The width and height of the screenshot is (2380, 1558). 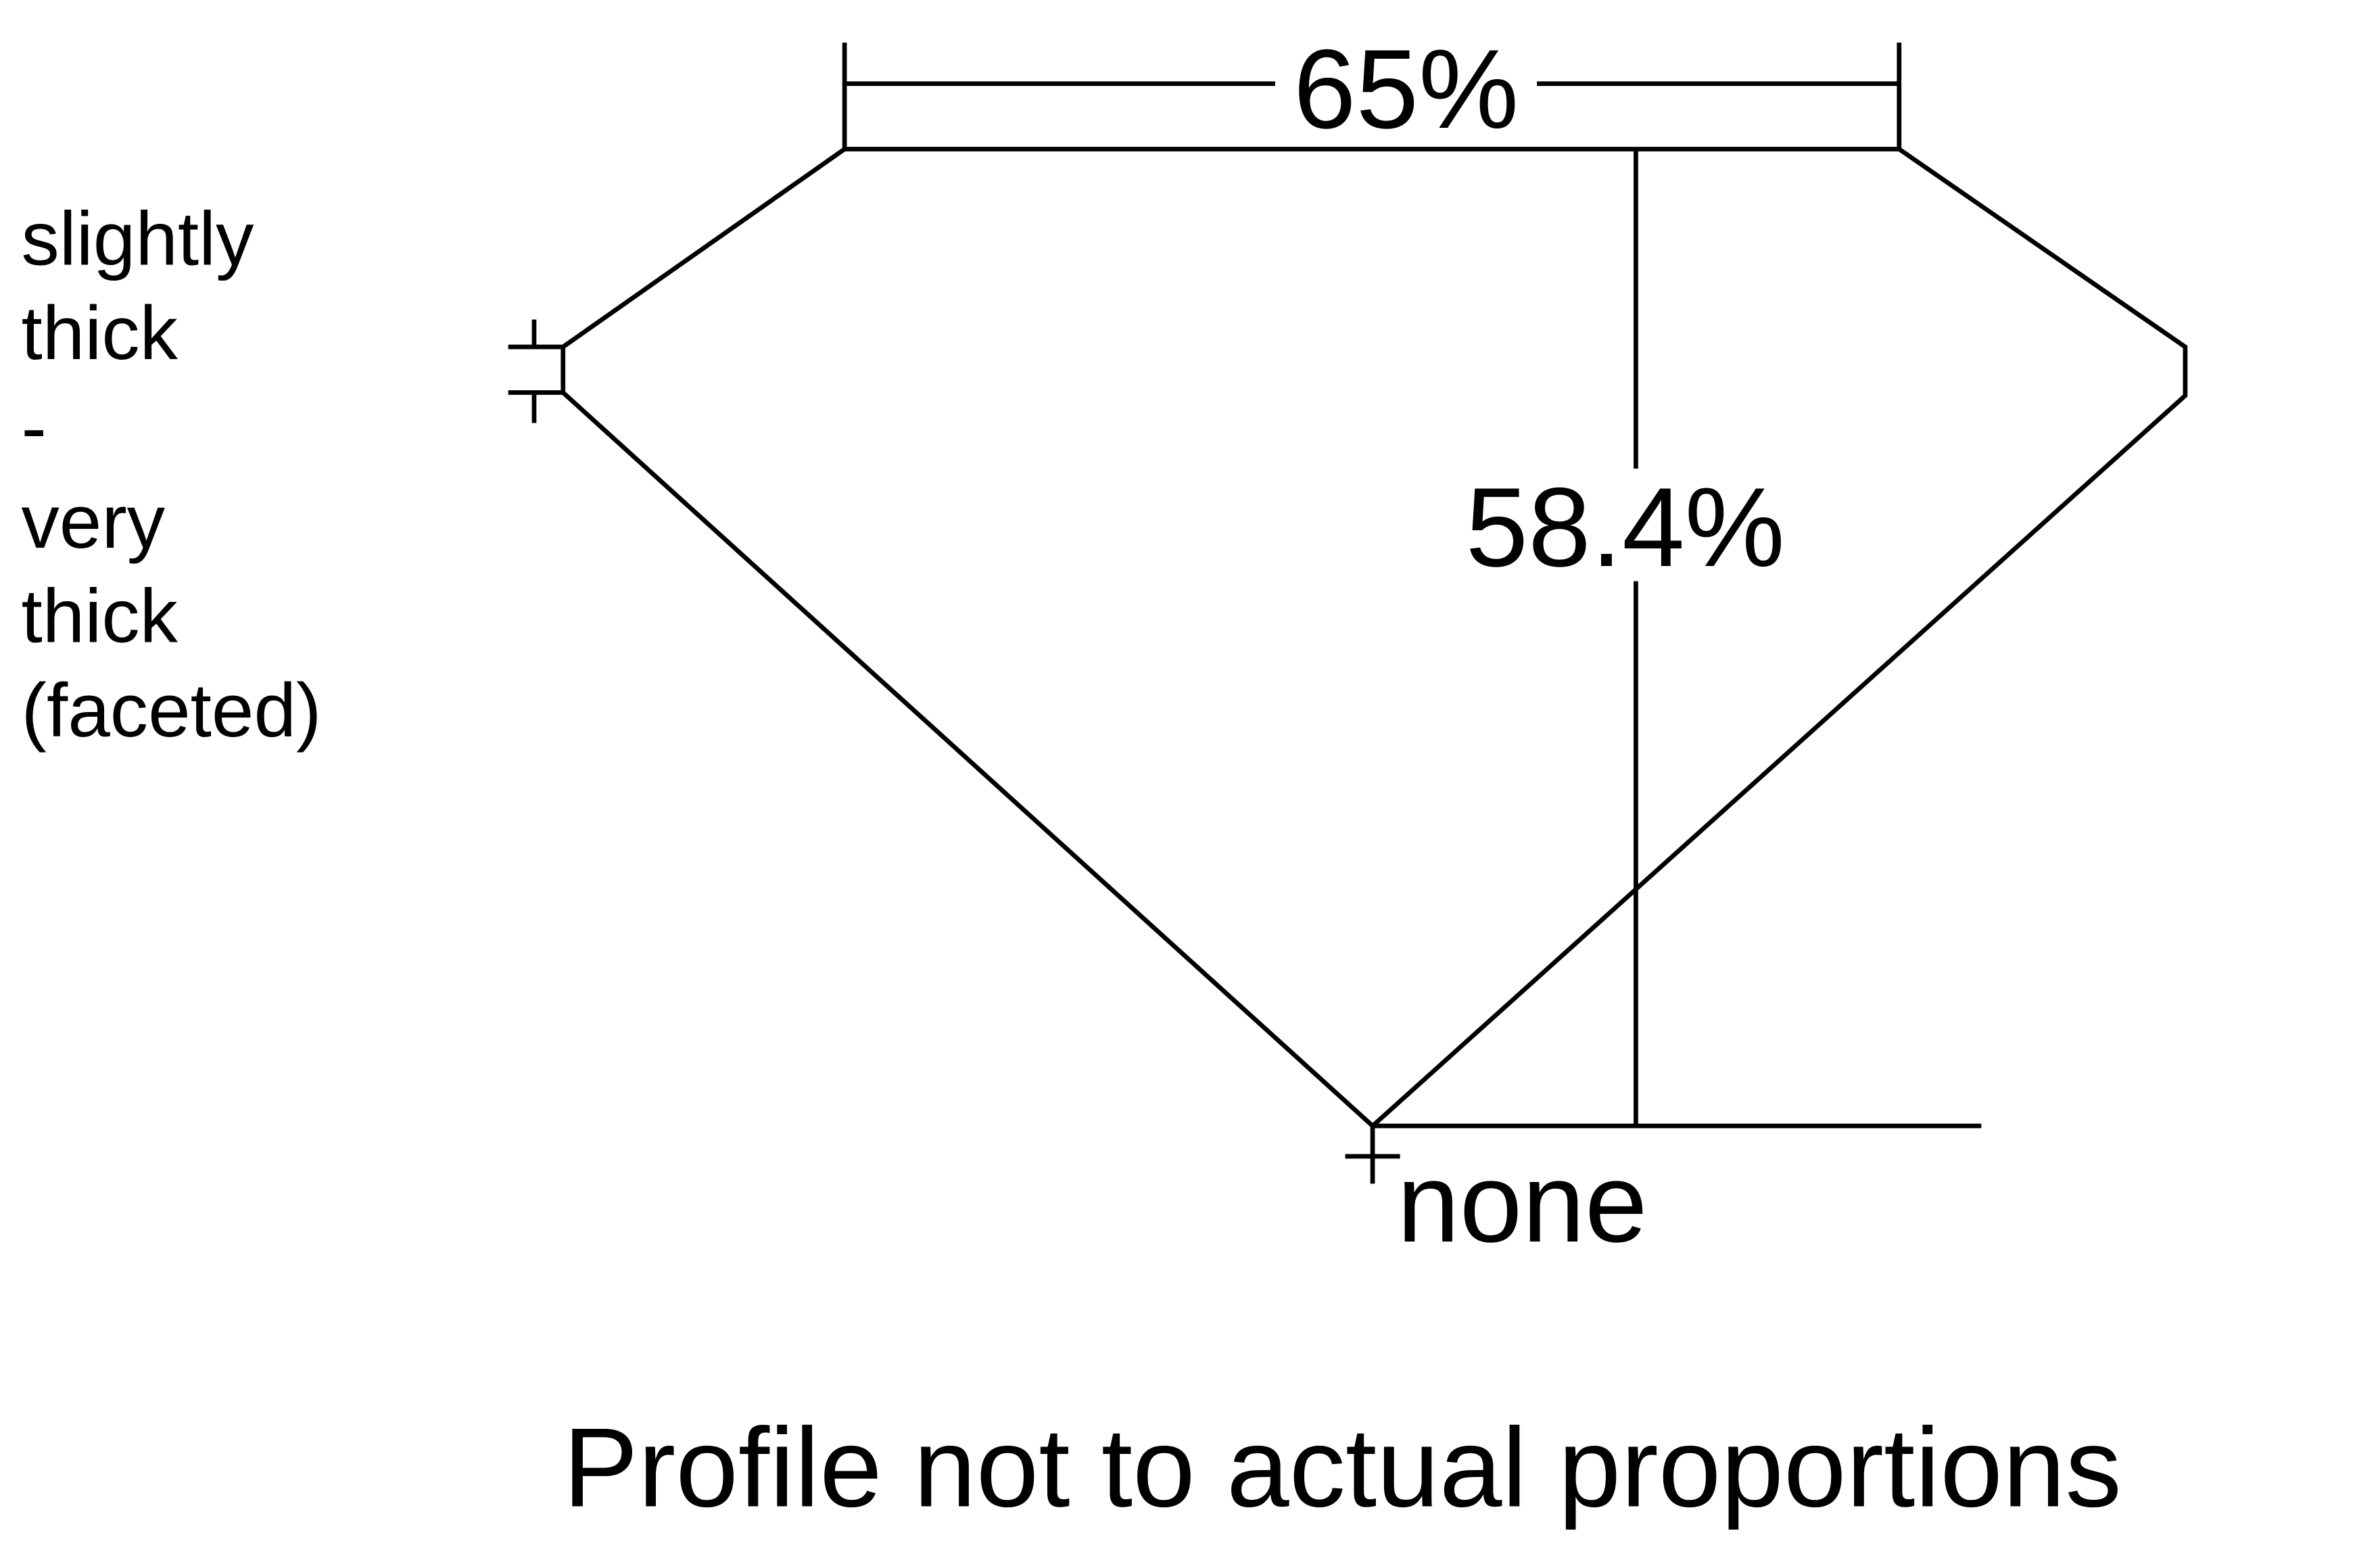 What do you see at coordinates (1522, 1203) in the screenshot?
I see `culet-label: none` at bounding box center [1522, 1203].